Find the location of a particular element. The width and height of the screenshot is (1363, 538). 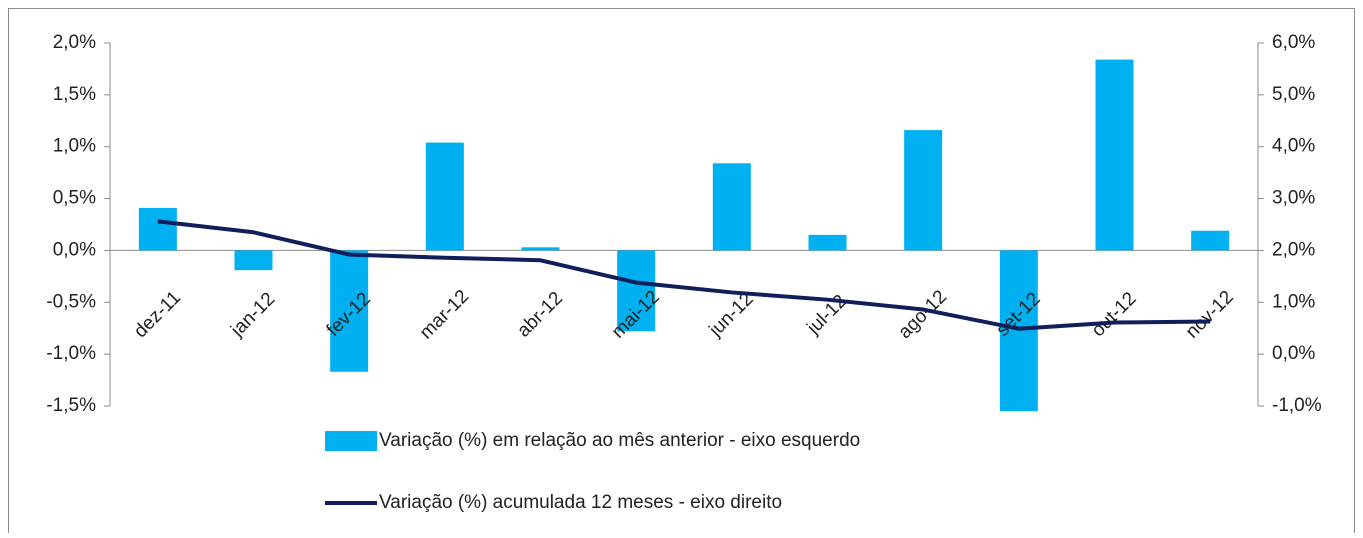

y-tick-label: -1,5% is located at coordinates (71, 405).